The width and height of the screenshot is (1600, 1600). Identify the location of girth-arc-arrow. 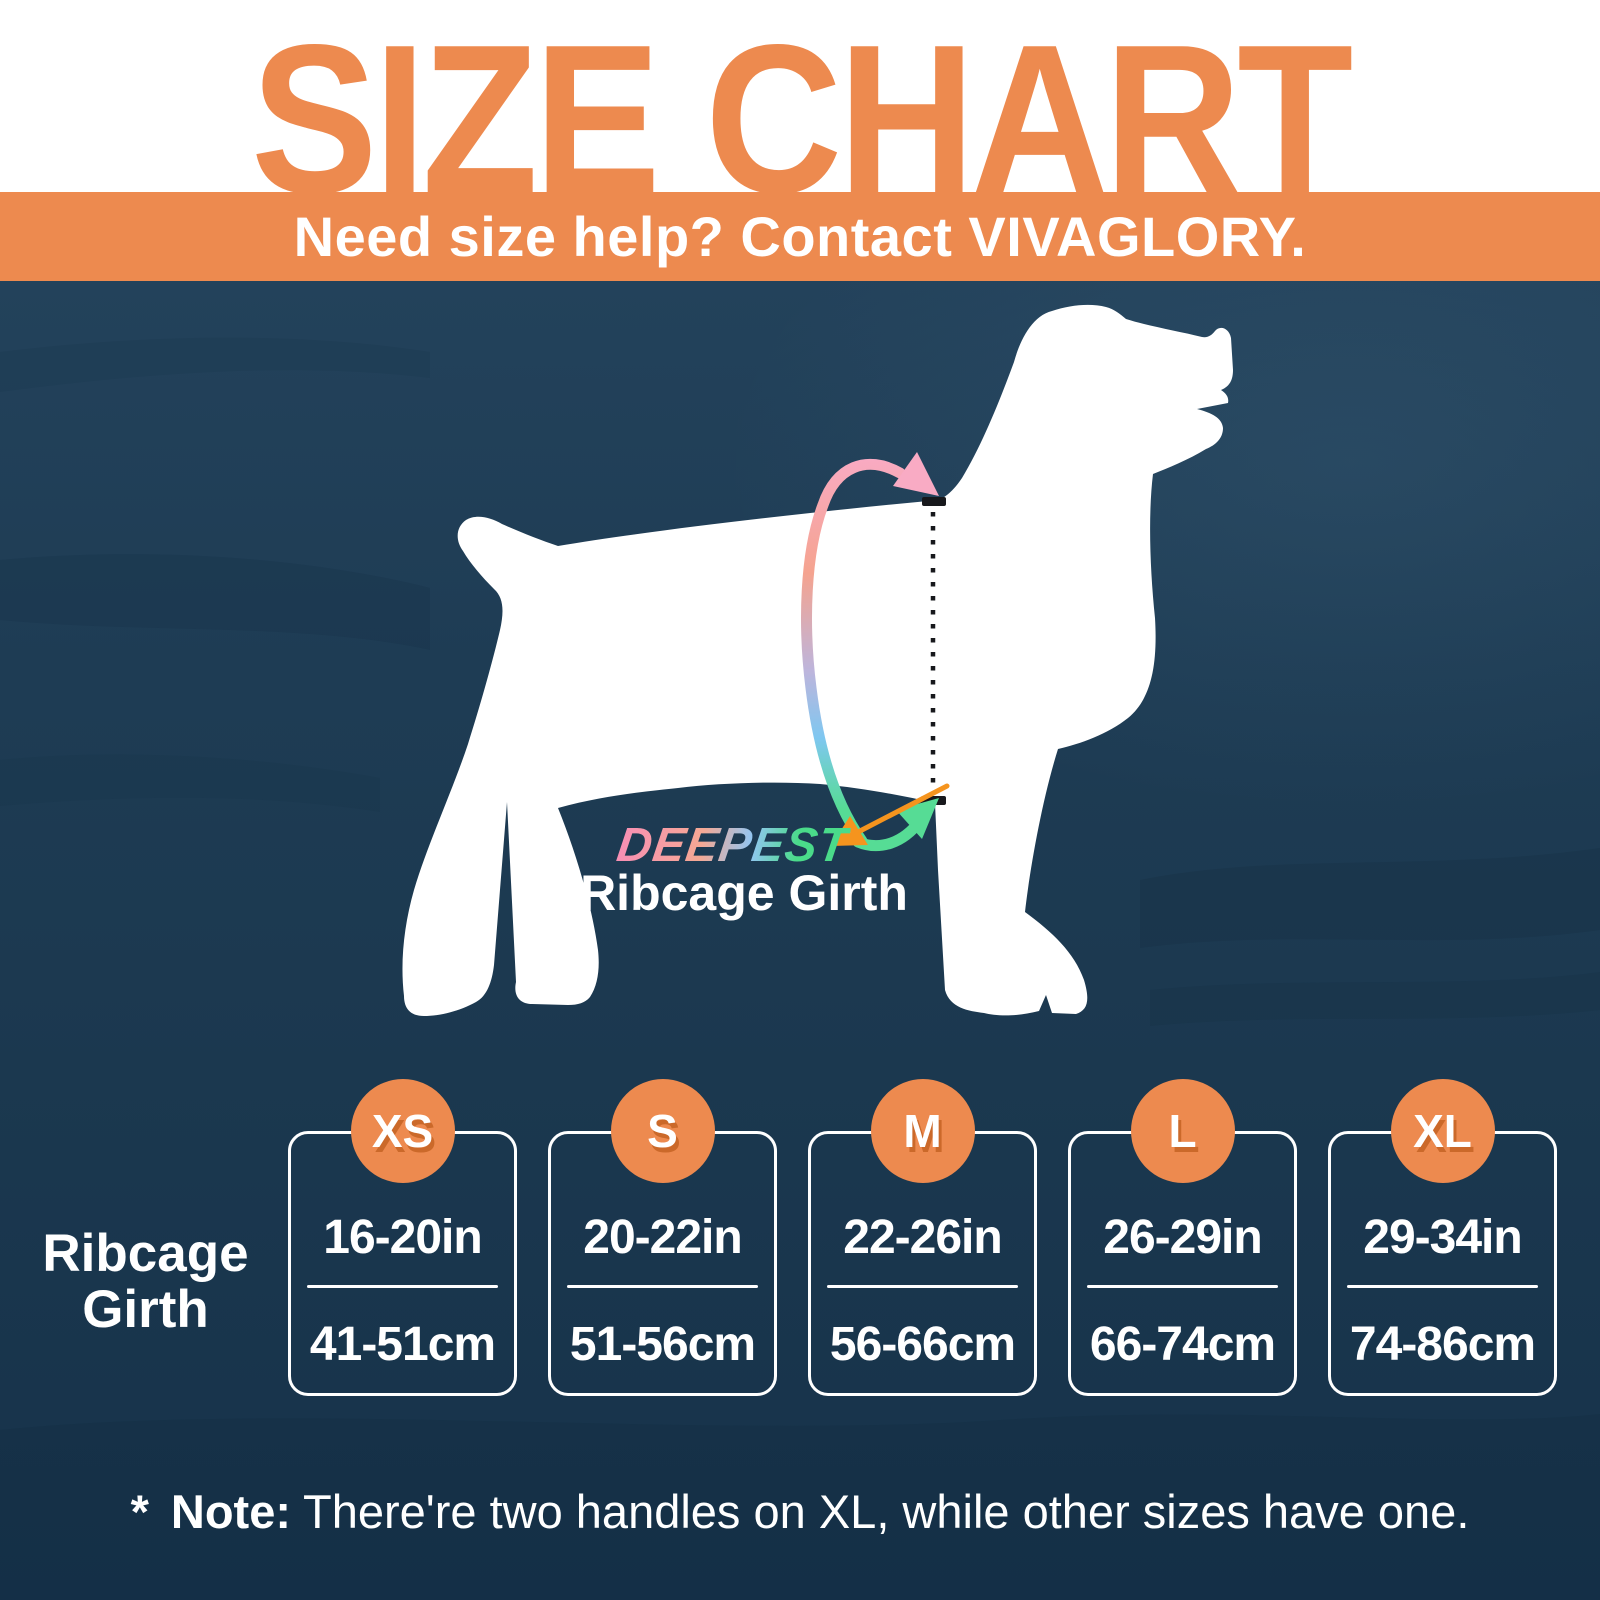
(853, 652).